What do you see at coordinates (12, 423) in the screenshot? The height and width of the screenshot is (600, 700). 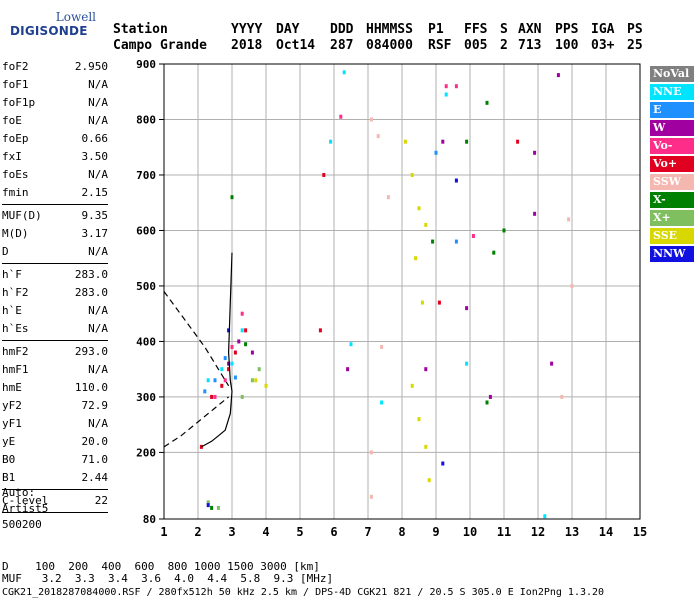 I see `param-name: yF1` at bounding box center [12, 423].